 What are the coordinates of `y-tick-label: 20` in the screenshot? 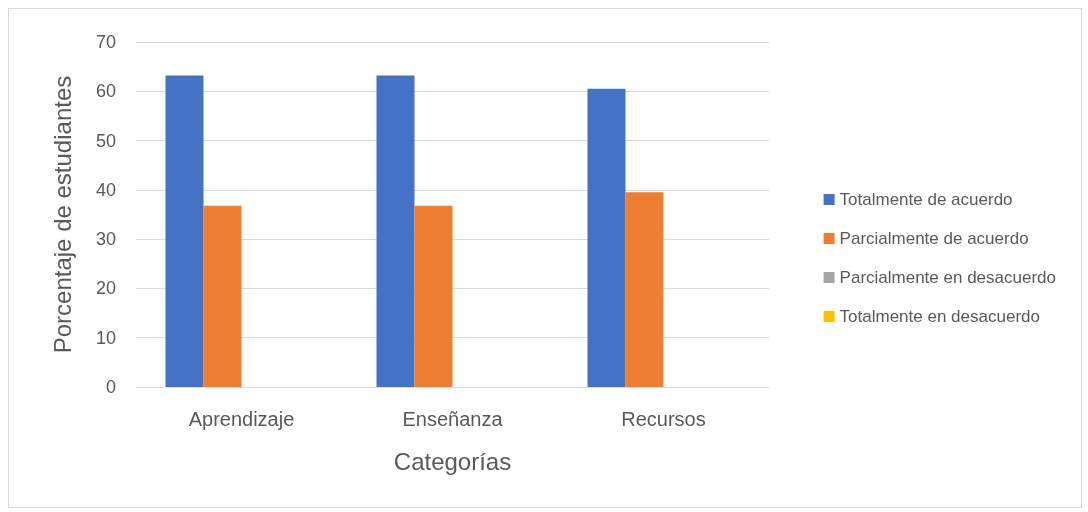 It's located at (105, 288).